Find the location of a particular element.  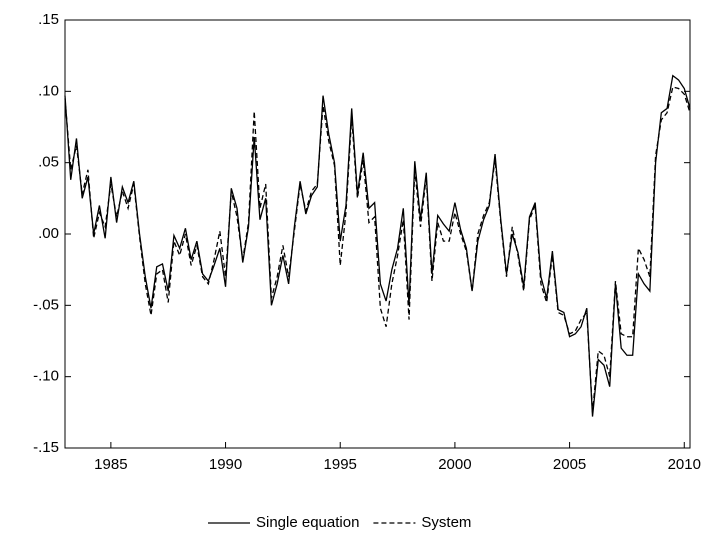

y-tick-label: .00 is located at coordinates (48, 233).